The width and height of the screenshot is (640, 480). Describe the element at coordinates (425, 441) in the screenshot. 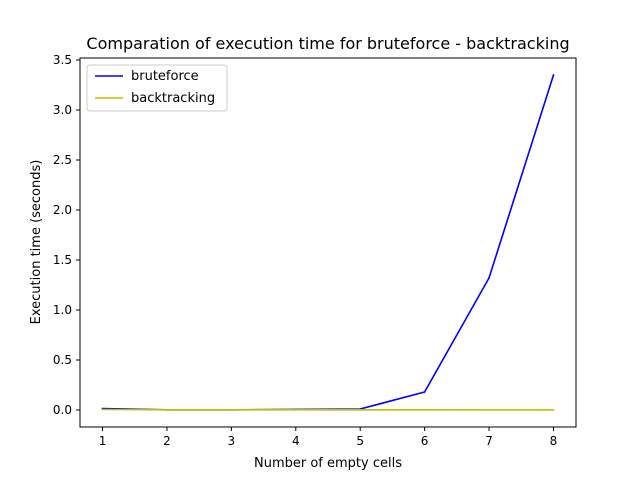

I see `x-tick-label-6: 6` at that location.